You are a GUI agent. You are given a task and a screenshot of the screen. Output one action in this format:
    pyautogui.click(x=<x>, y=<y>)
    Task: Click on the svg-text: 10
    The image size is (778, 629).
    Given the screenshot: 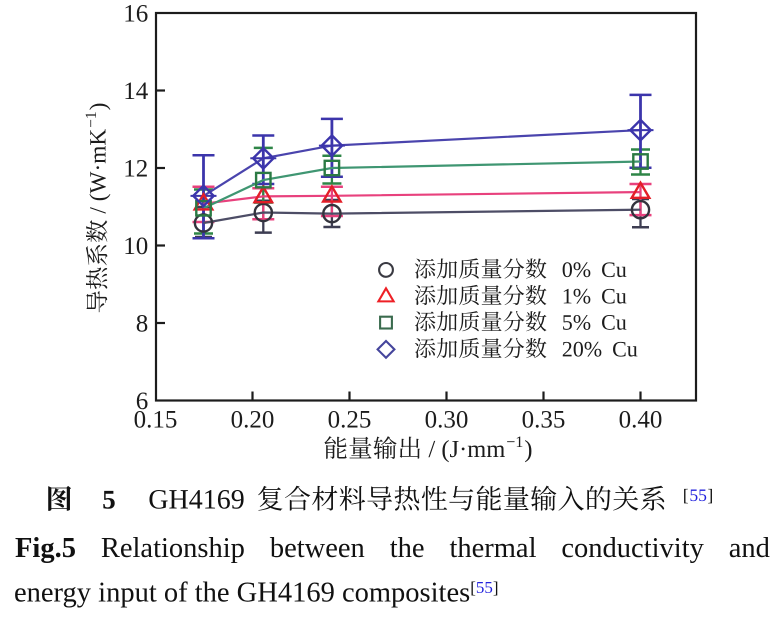 What is the action you would take?
    pyautogui.click(x=135, y=246)
    